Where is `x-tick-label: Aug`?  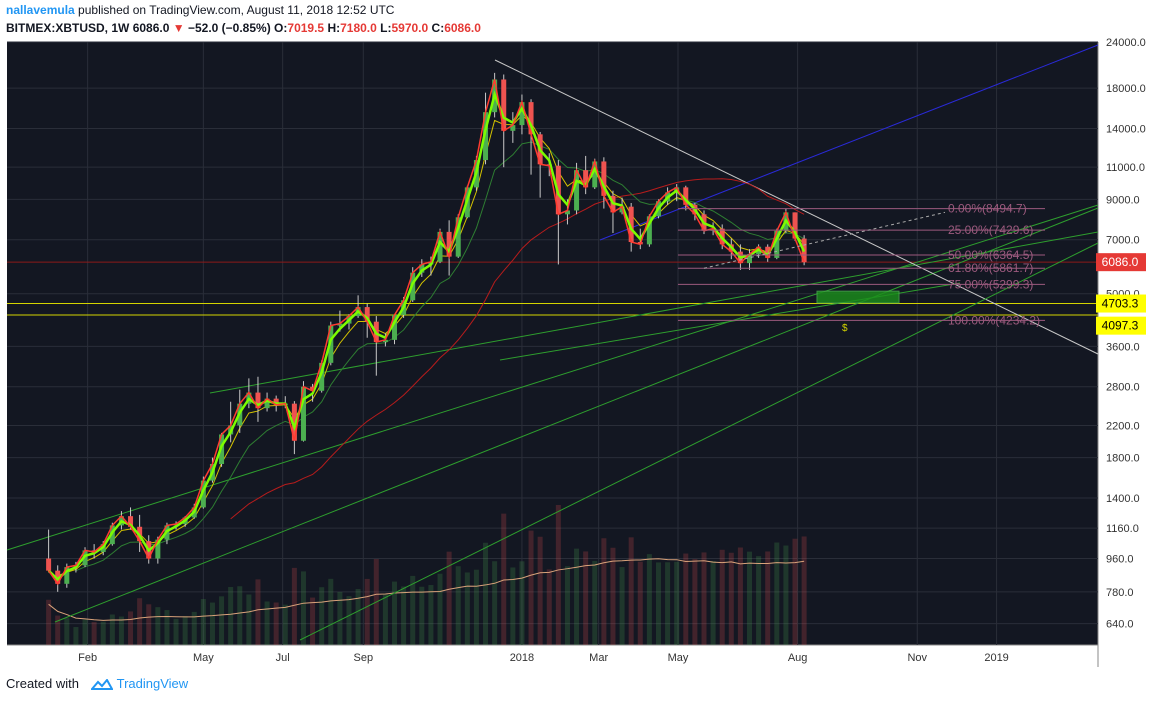 x-tick-label: Aug is located at coordinates (798, 658).